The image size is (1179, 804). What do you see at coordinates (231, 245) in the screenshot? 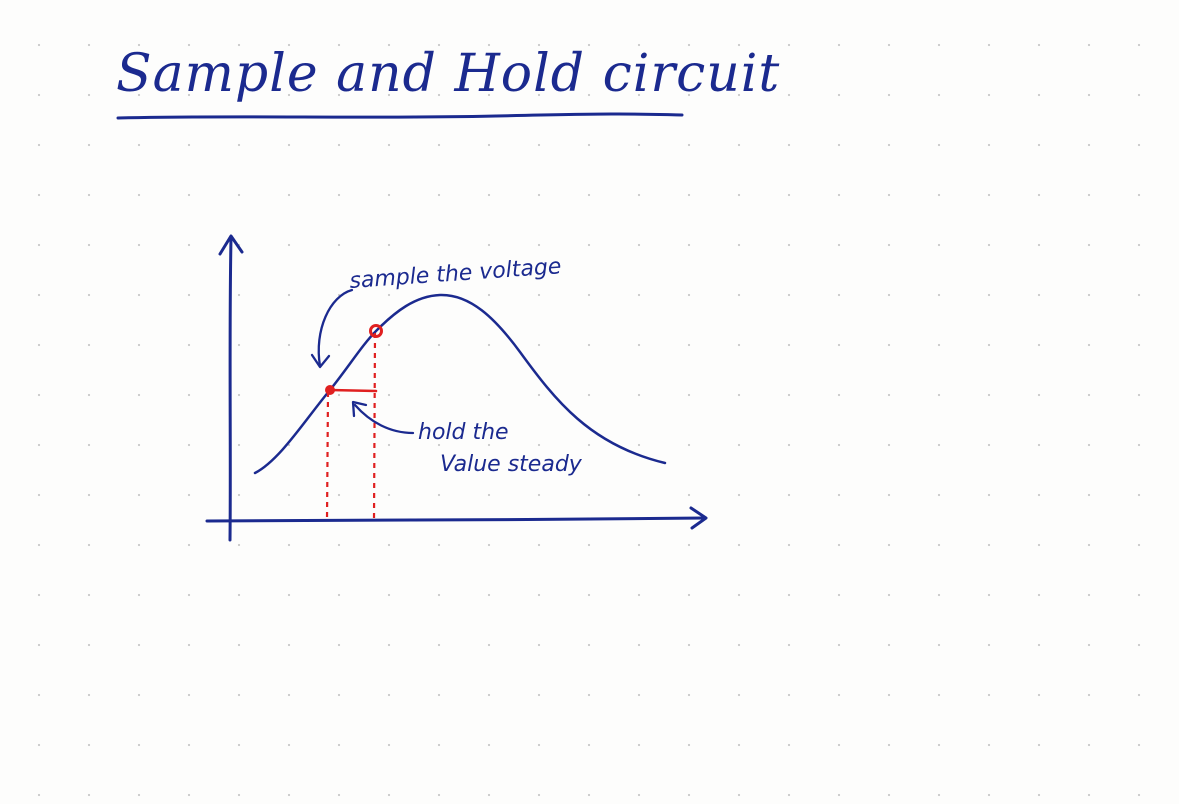
I see `y-axis-arrow-icon` at bounding box center [231, 245].